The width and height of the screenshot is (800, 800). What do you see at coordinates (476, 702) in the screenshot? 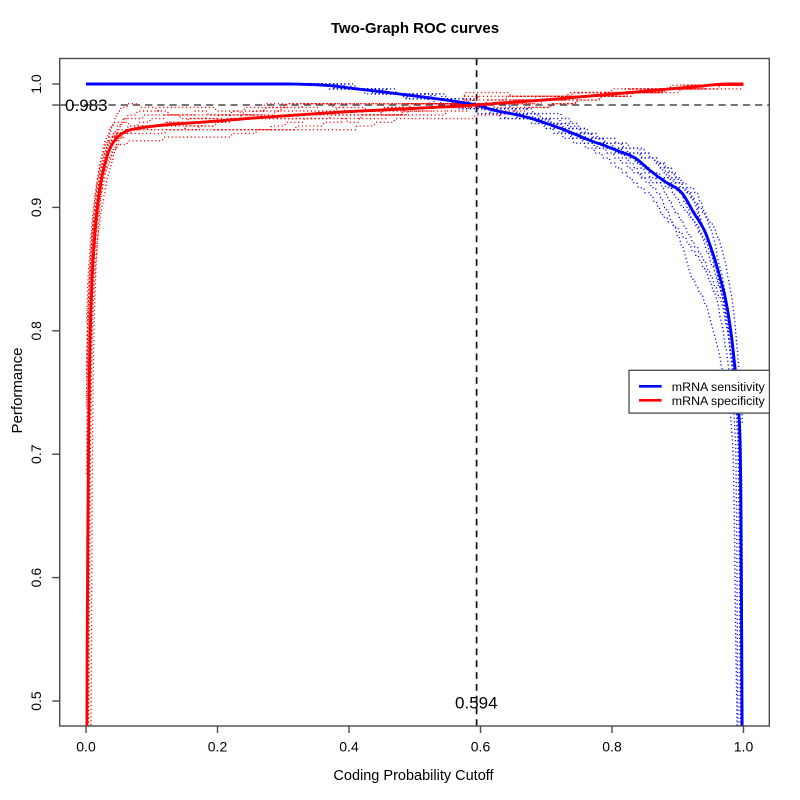
I see `svg-text: 0.594` at bounding box center [476, 702].